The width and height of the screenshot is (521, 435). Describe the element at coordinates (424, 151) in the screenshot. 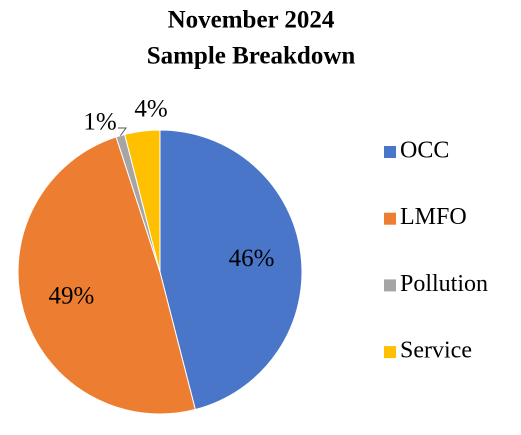

I see `legend-label: OCC` at that location.